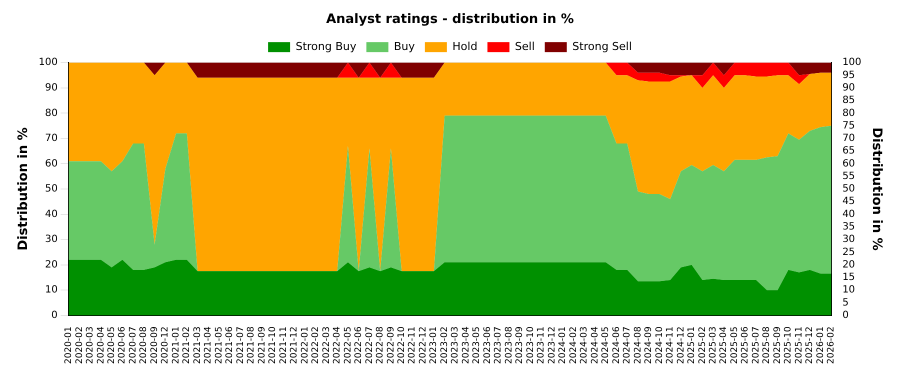 The width and height of the screenshot is (900, 375). What do you see at coordinates (849, 176) in the screenshot?
I see `y2-tick-label: 55` at bounding box center [849, 176].